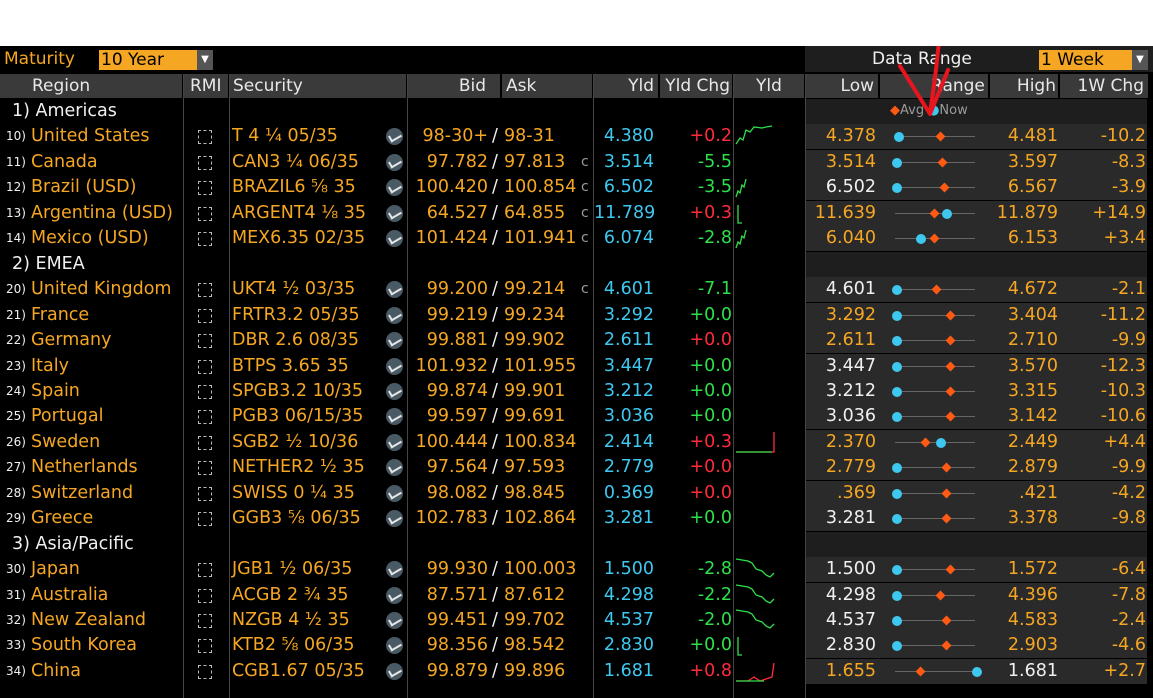 The image size is (1153, 698). Describe the element at coordinates (1024, 86) in the screenshot. I see `col-header-high: High` at that location.